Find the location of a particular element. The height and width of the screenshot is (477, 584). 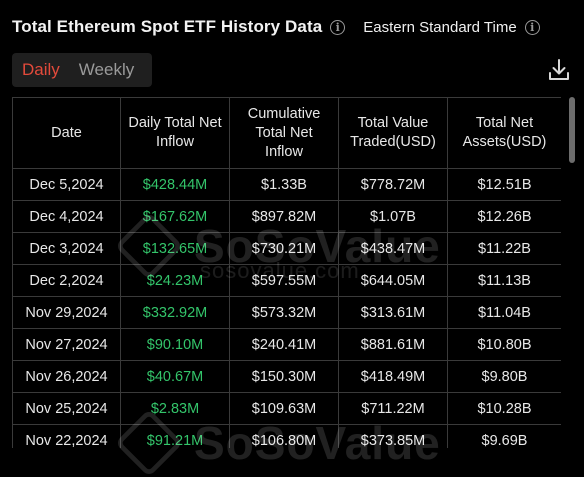

table-cell: $40.67M is located at coordinates (175, 376).